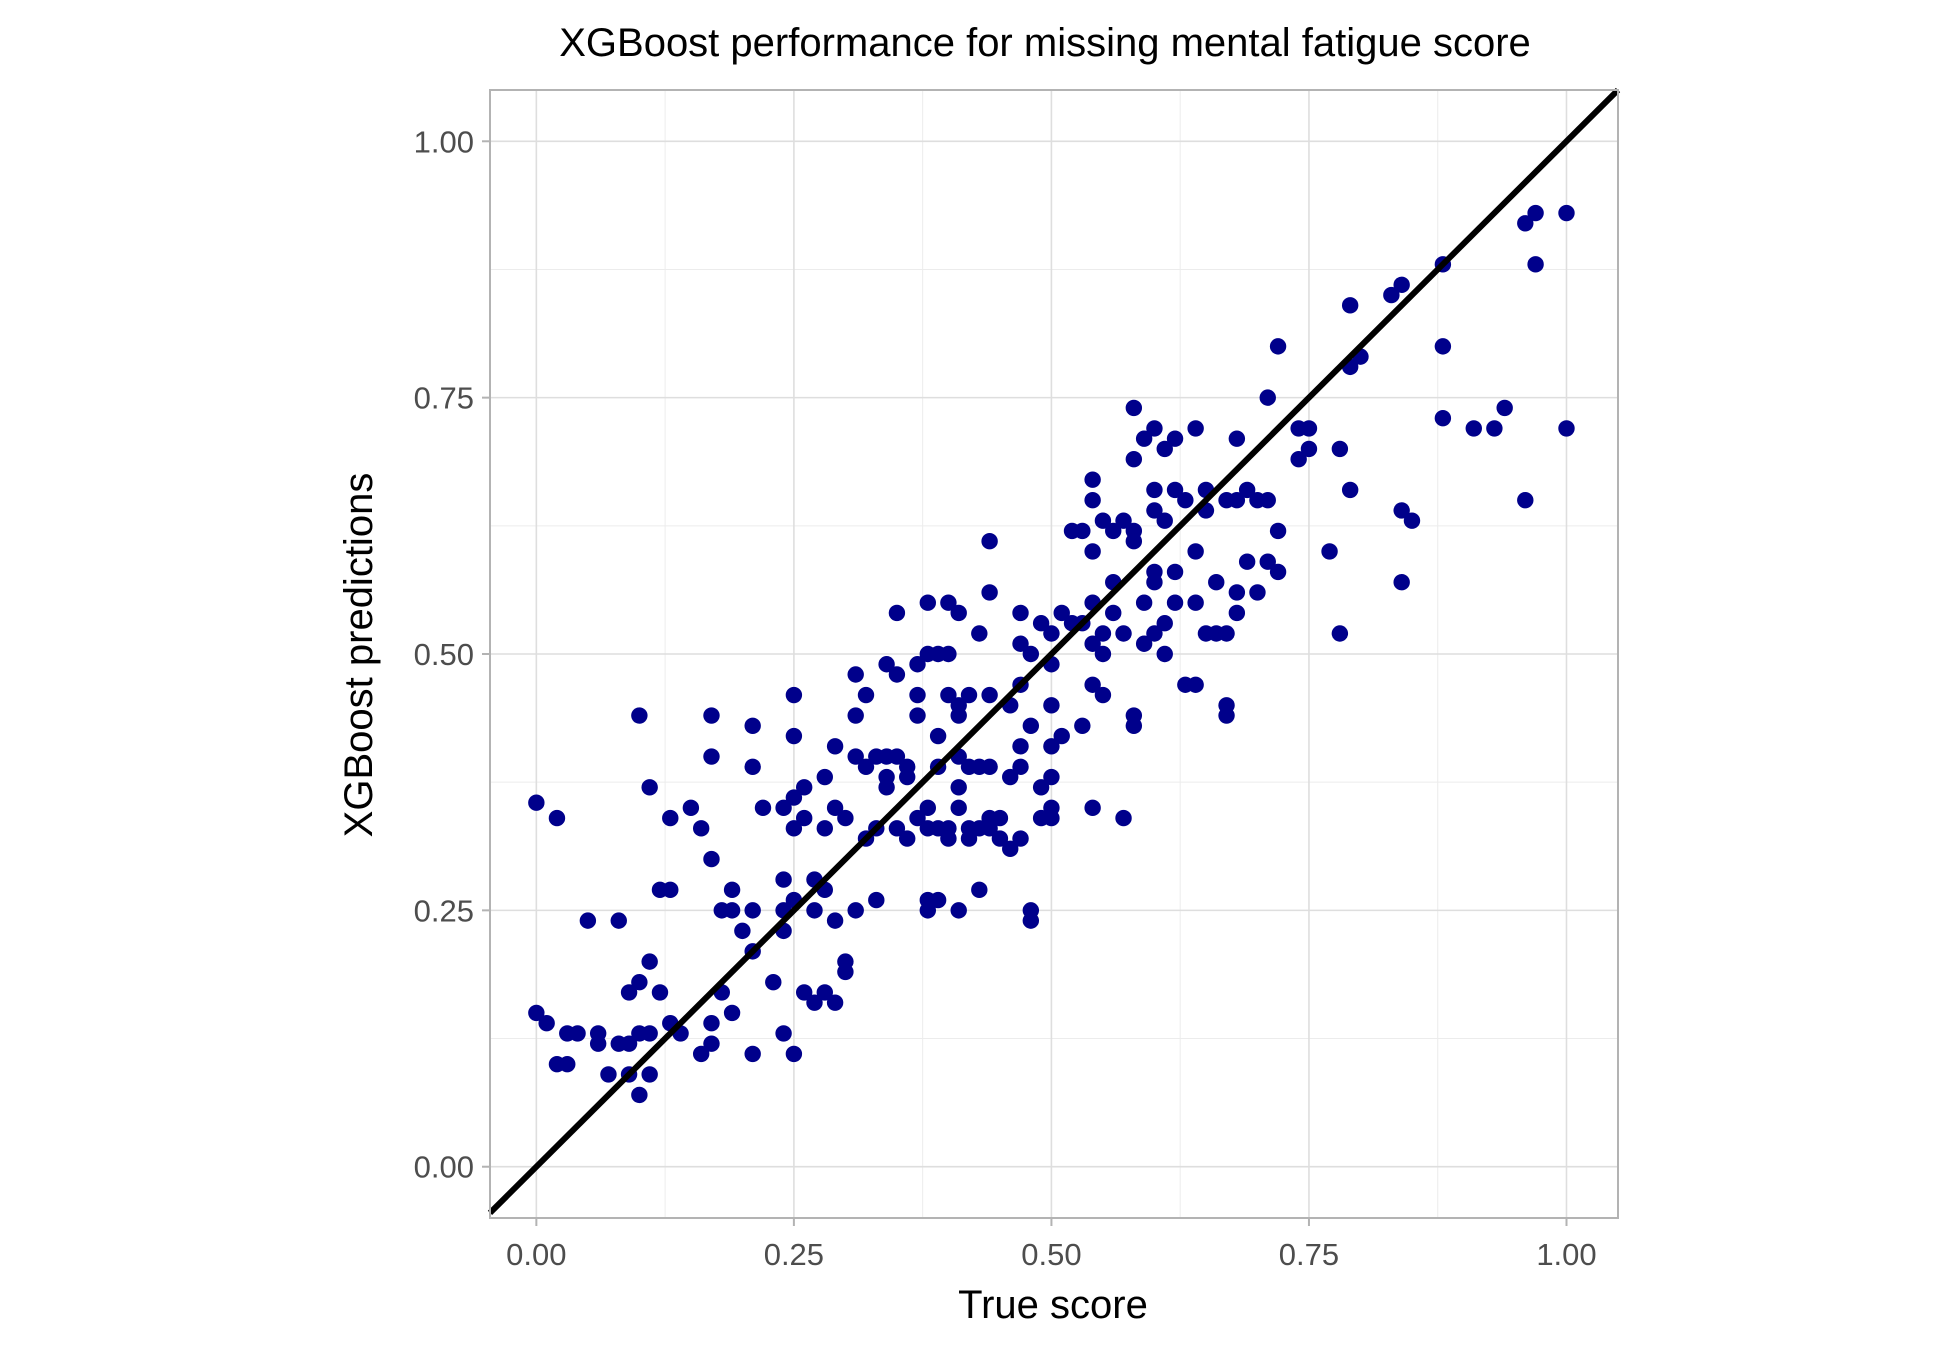 This screenshot has width=1950, height=1349. Describe the element at coordinates (452, 654) in the screenshot. I see `y-axis-ticks: 0.00 0.25 0.50 0.75 1.00` at that location.